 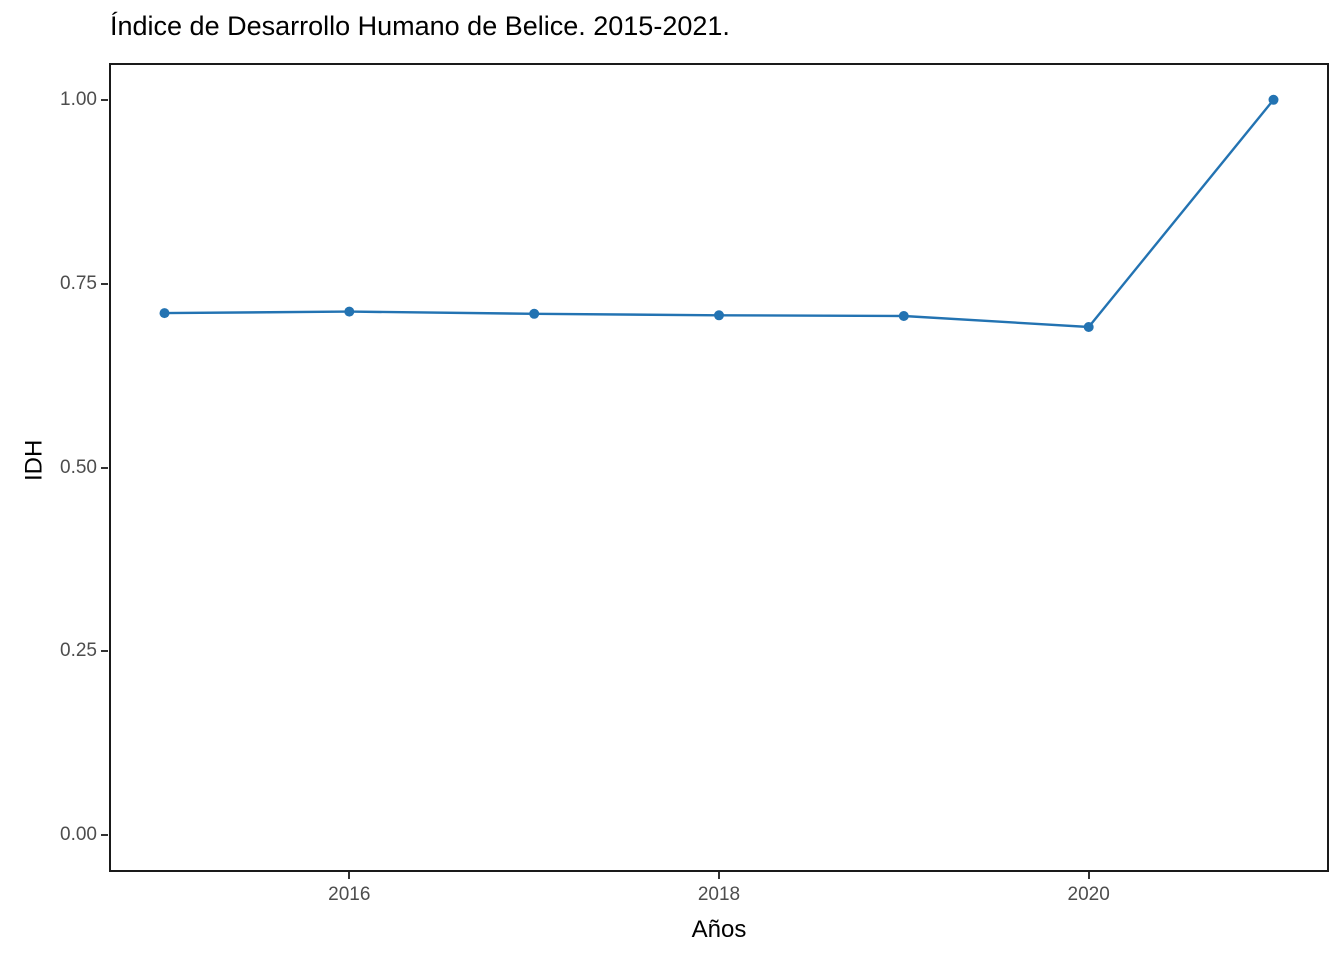 I want to click on x-tick-label: 2020, so click(x=1088, y=894).